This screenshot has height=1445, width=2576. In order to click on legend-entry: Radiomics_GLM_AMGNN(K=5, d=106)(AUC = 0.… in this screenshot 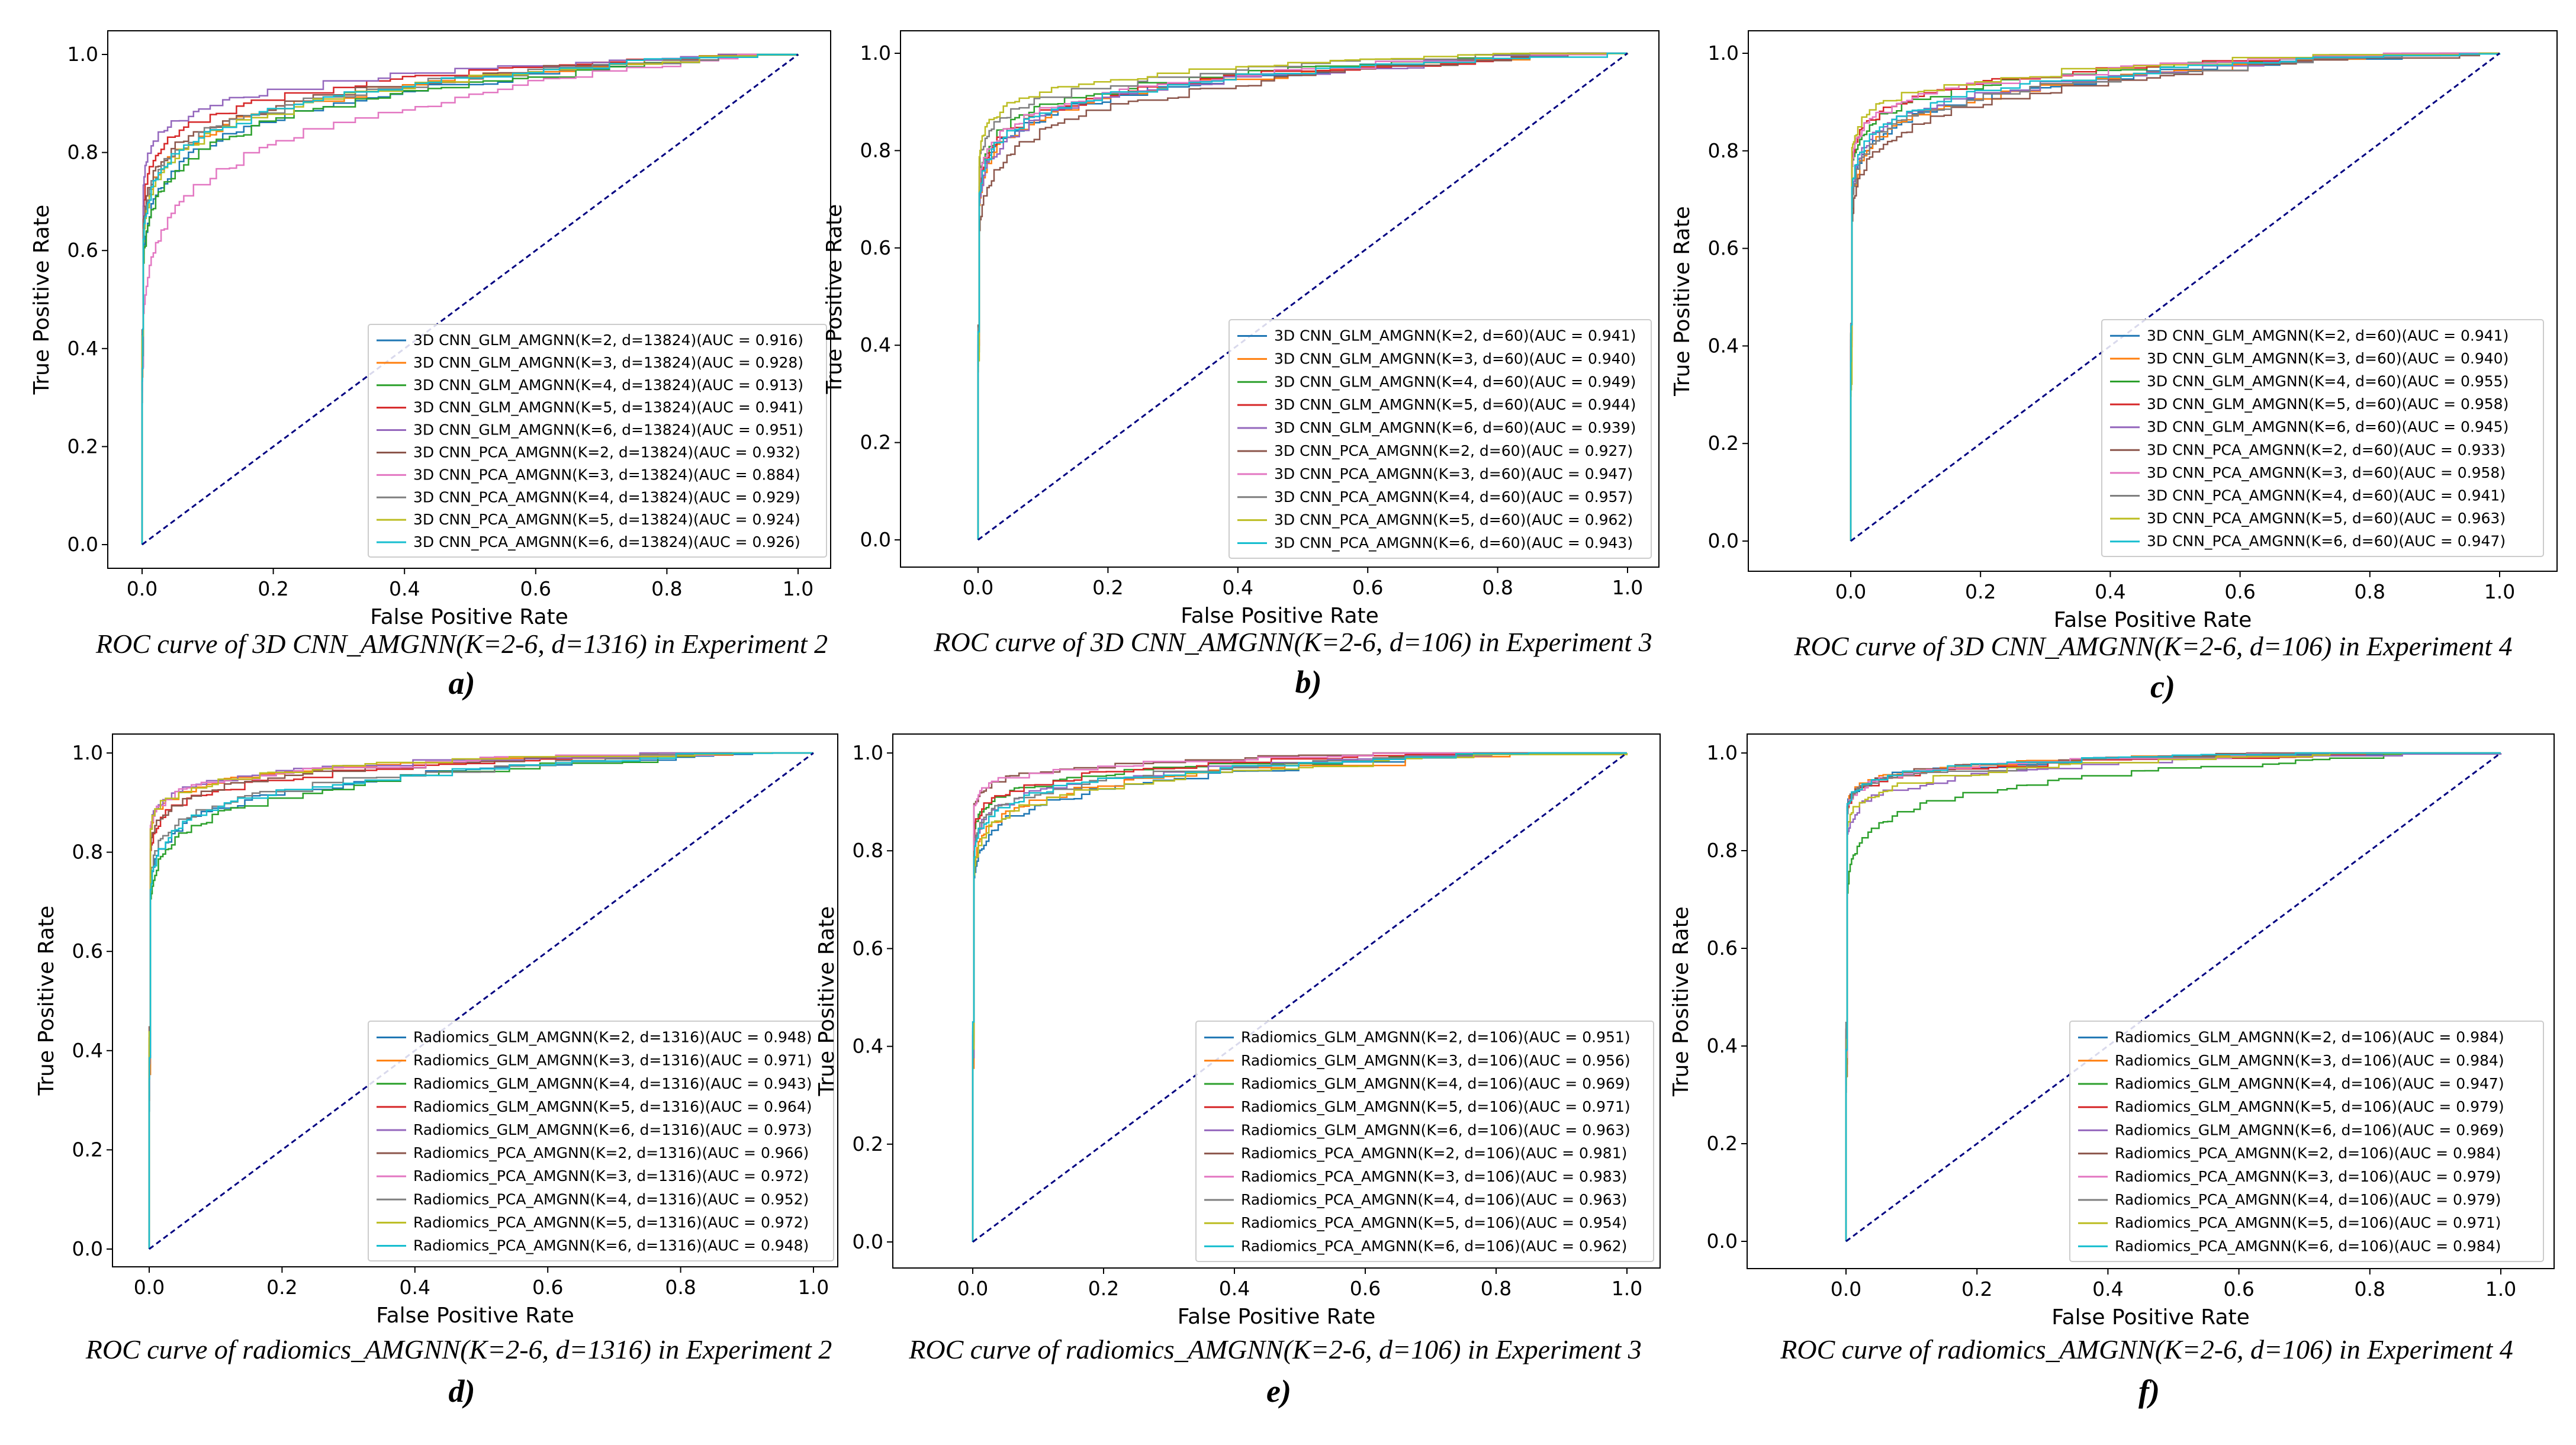, I will do `click(2309, 1106)`.